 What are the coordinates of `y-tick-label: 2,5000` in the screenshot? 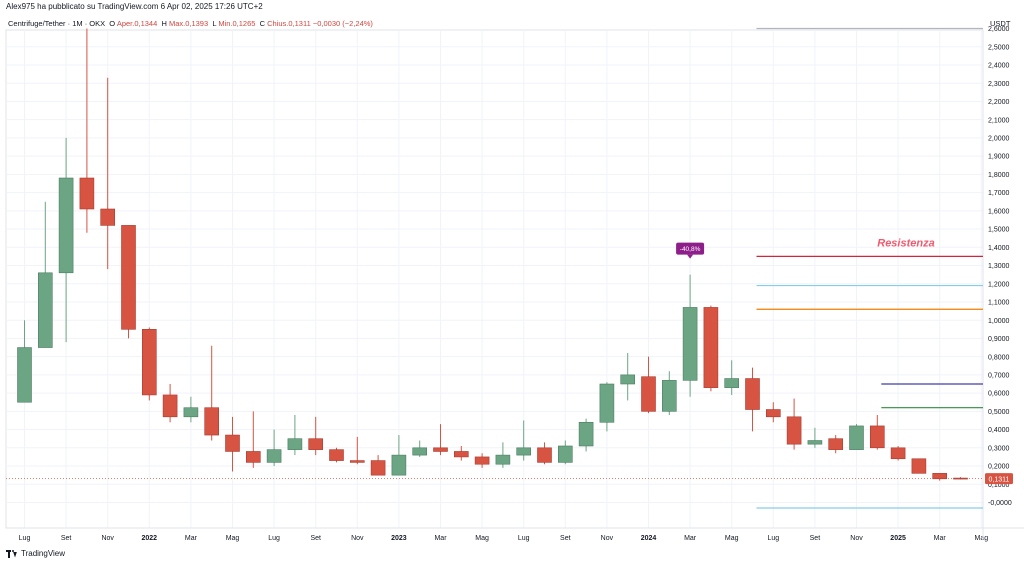 It's located at (999, 47).